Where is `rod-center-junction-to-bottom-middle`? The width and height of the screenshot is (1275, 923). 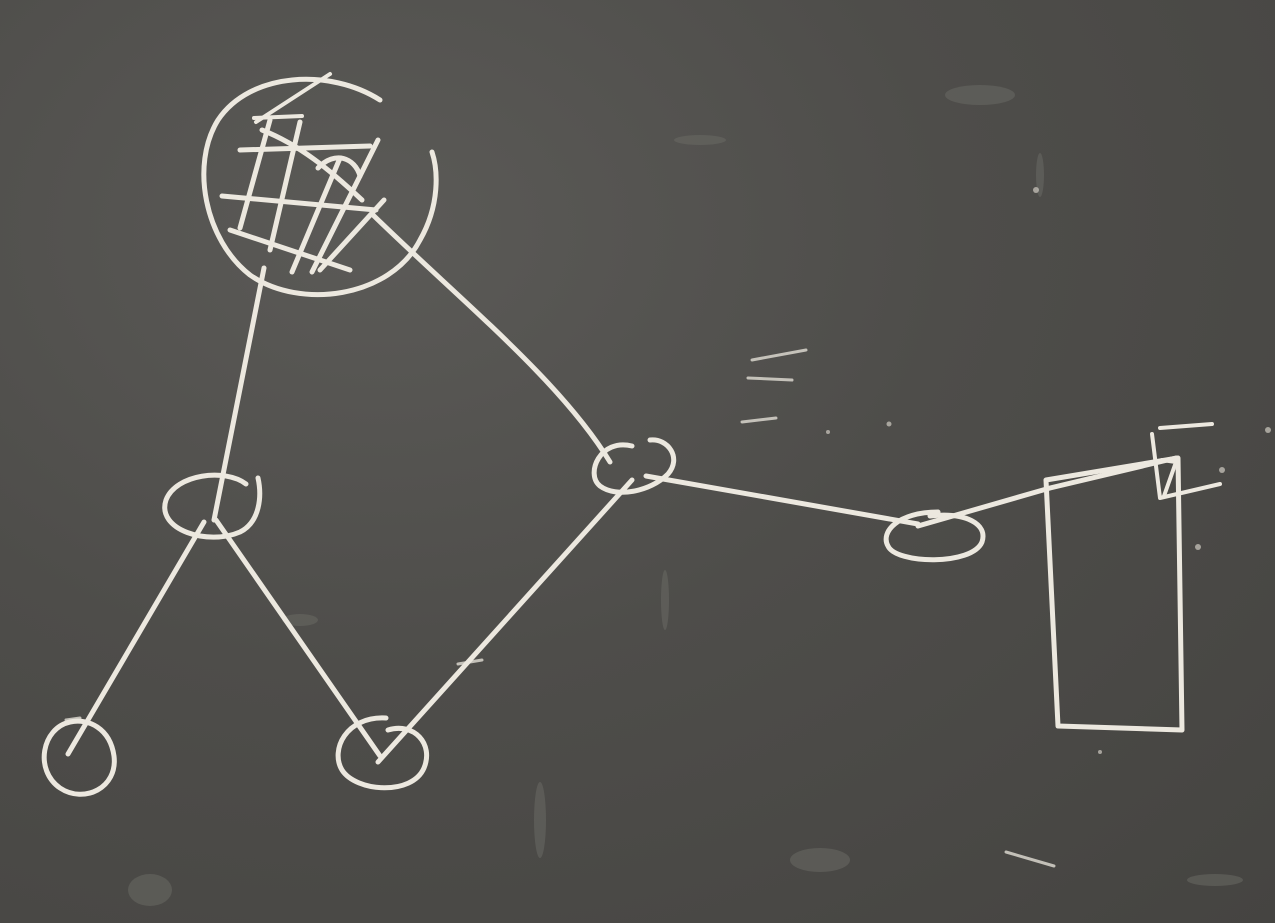 rod-center-junction-to-bottom-middle is located at coordinates (505, 621).